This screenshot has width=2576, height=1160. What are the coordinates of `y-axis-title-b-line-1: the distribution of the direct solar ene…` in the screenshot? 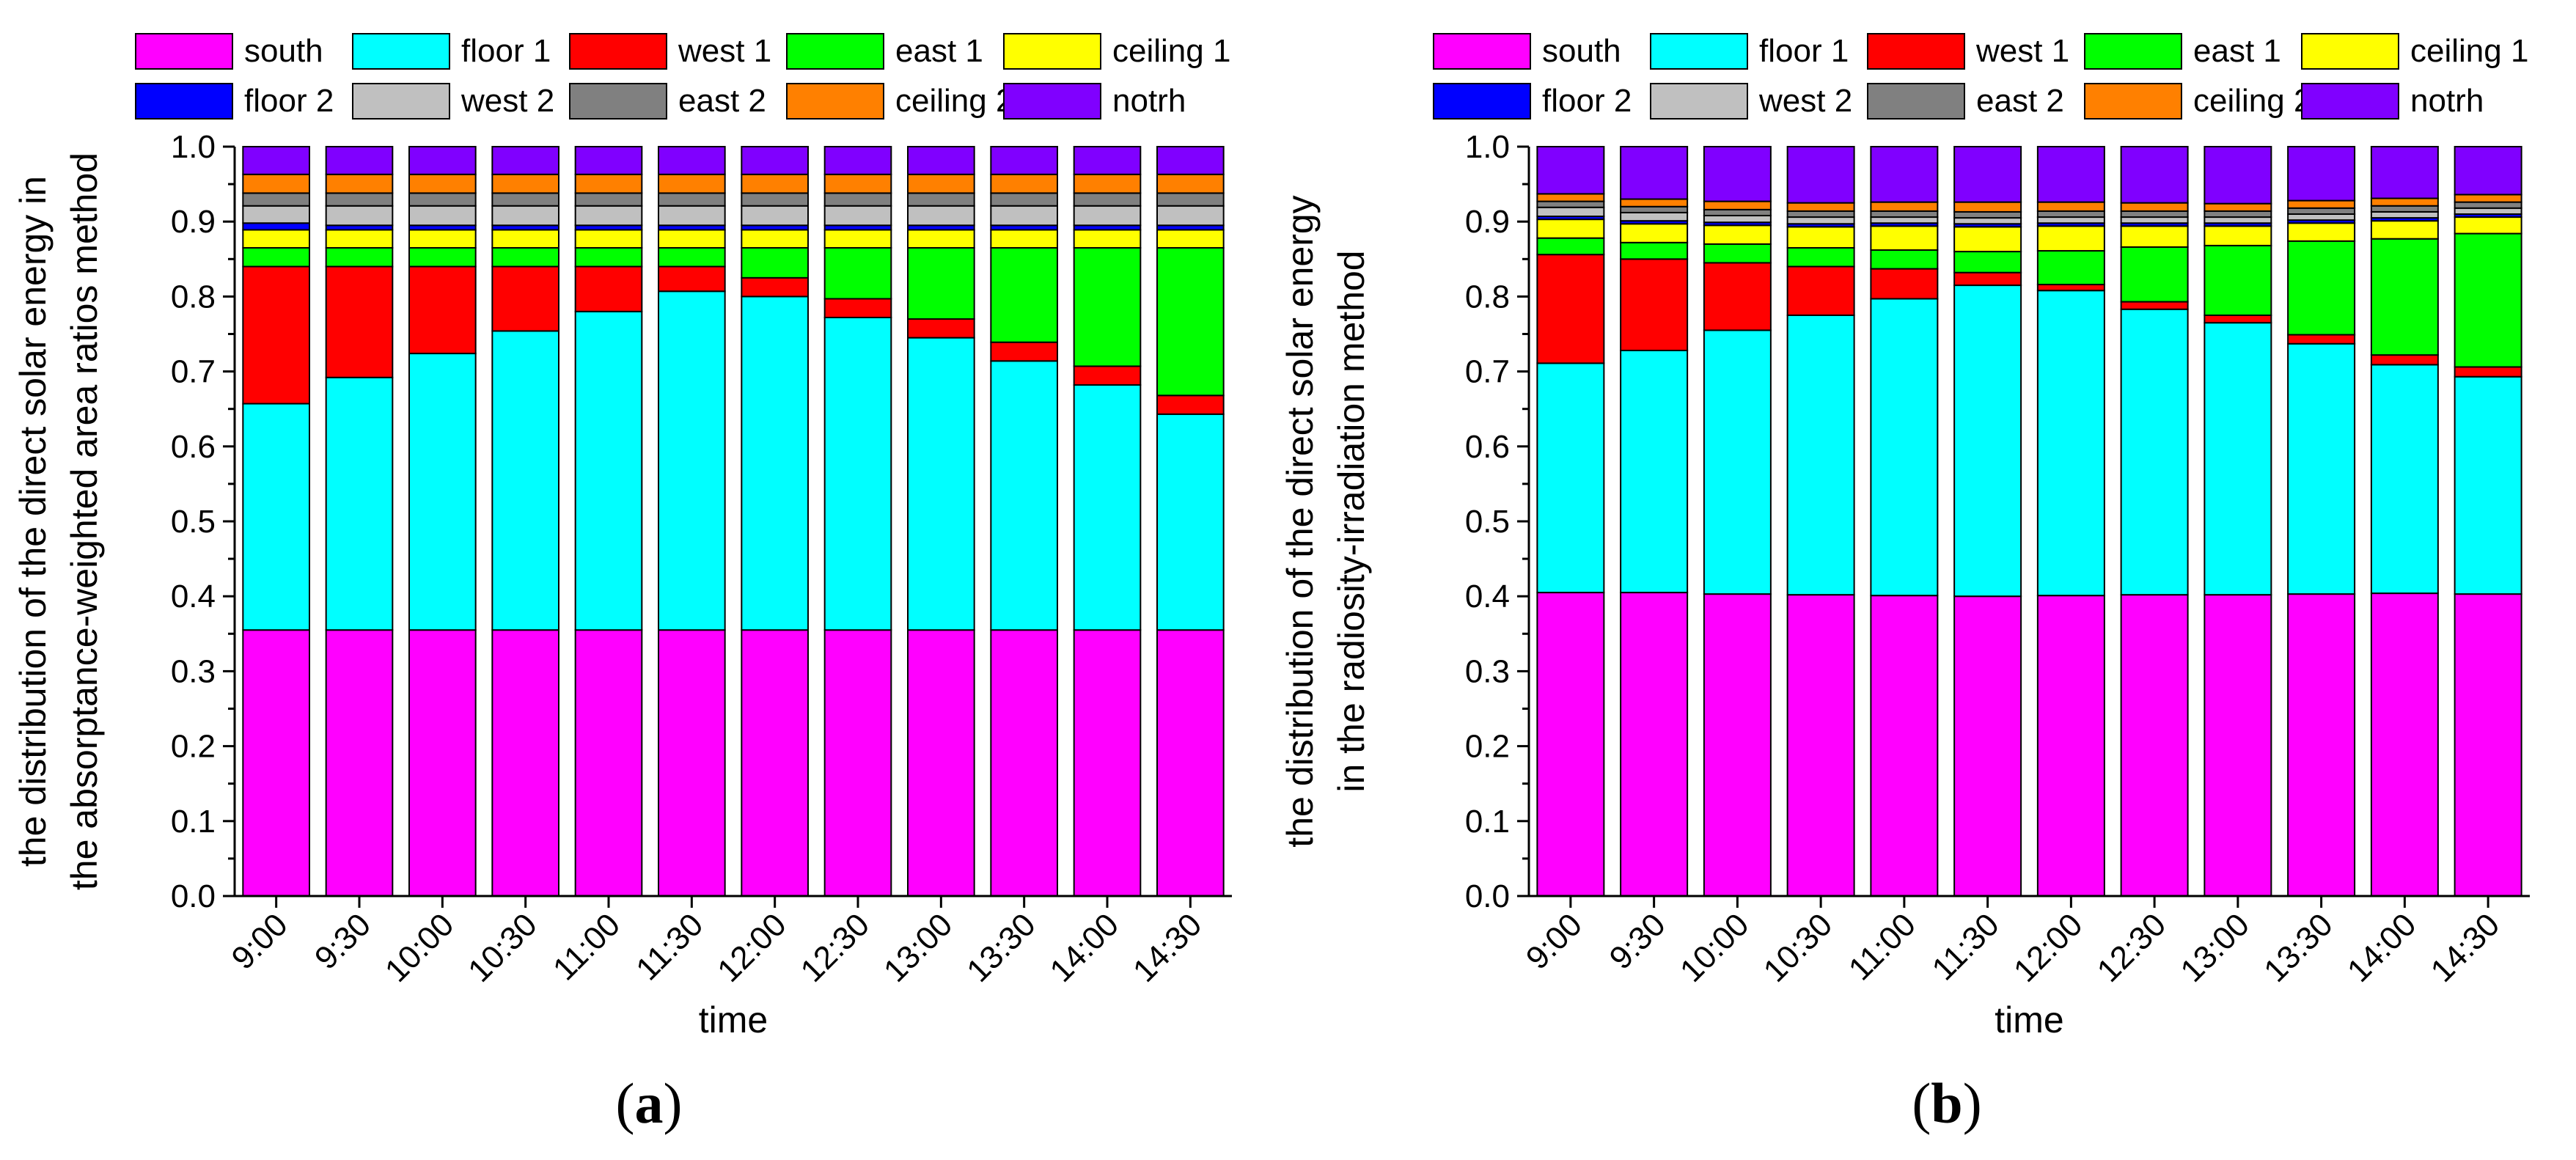 It's located at (1300, 521).